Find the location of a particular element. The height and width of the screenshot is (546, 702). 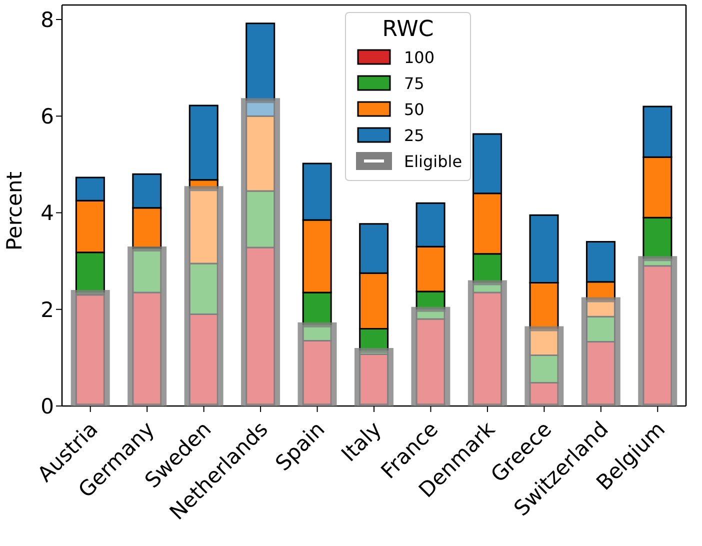

y-tick-label: 8 is located at coordinates (47, 20).